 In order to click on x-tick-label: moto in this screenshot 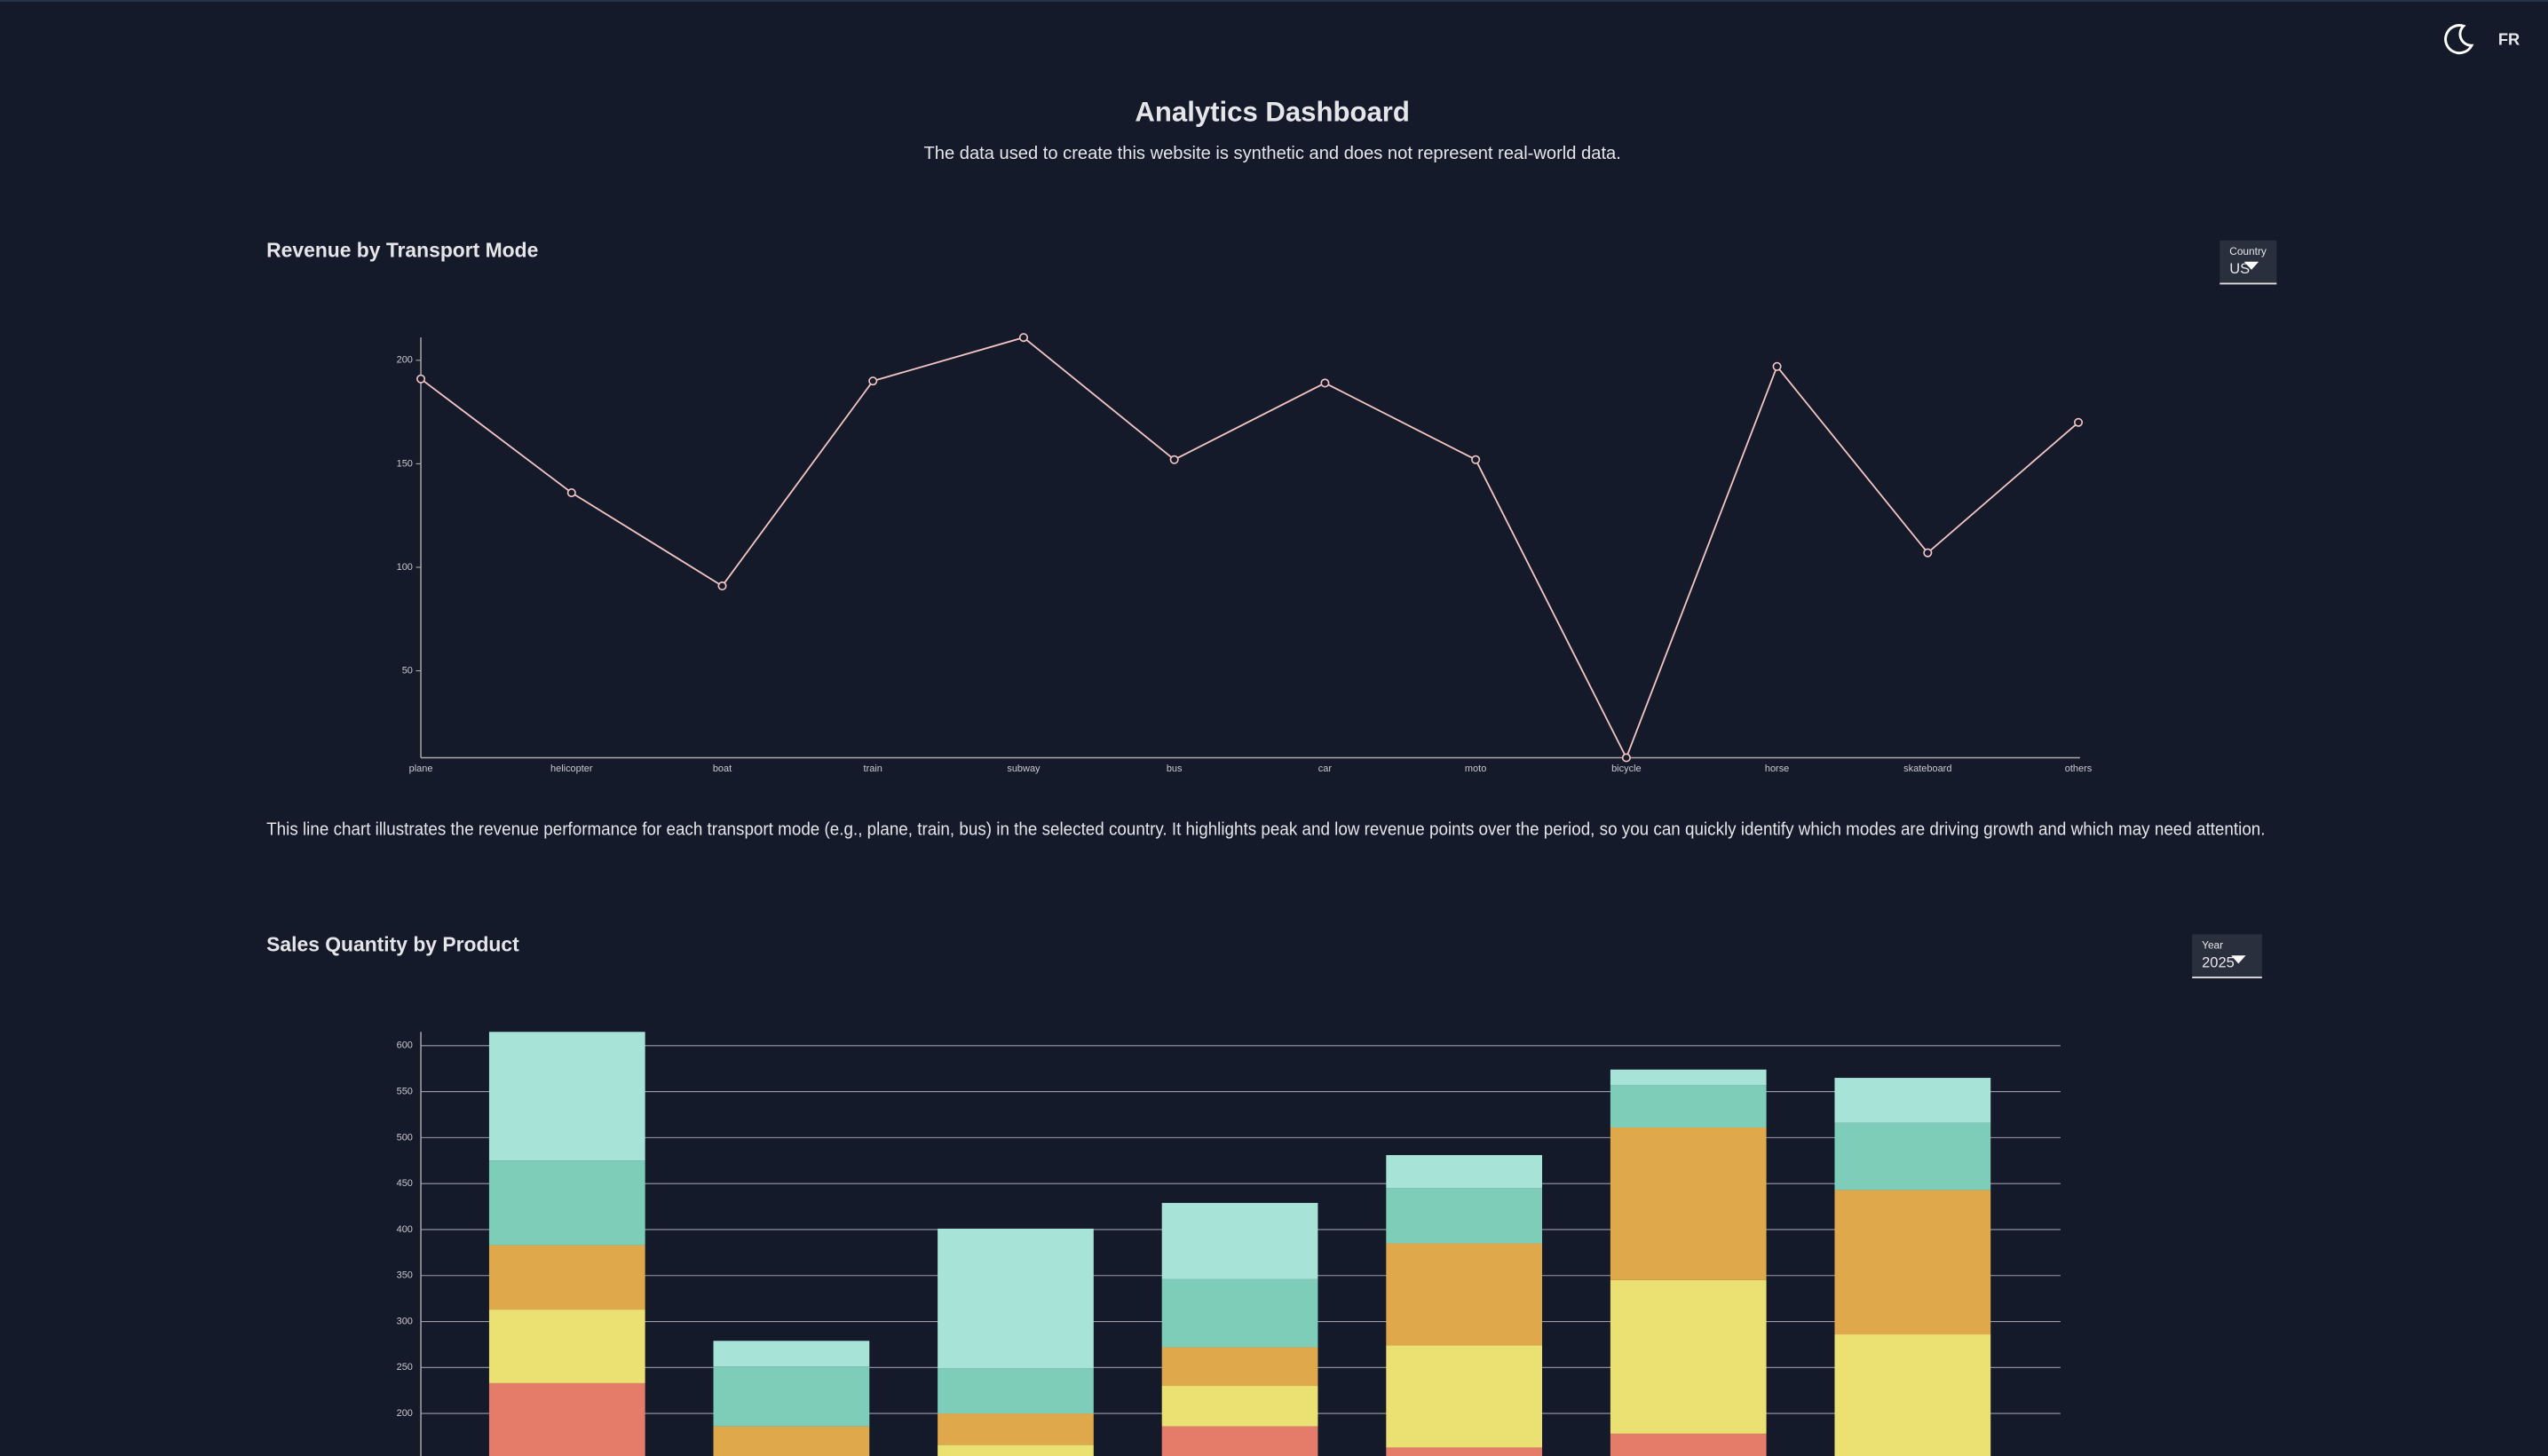, I will do `click(1475, 769)`.